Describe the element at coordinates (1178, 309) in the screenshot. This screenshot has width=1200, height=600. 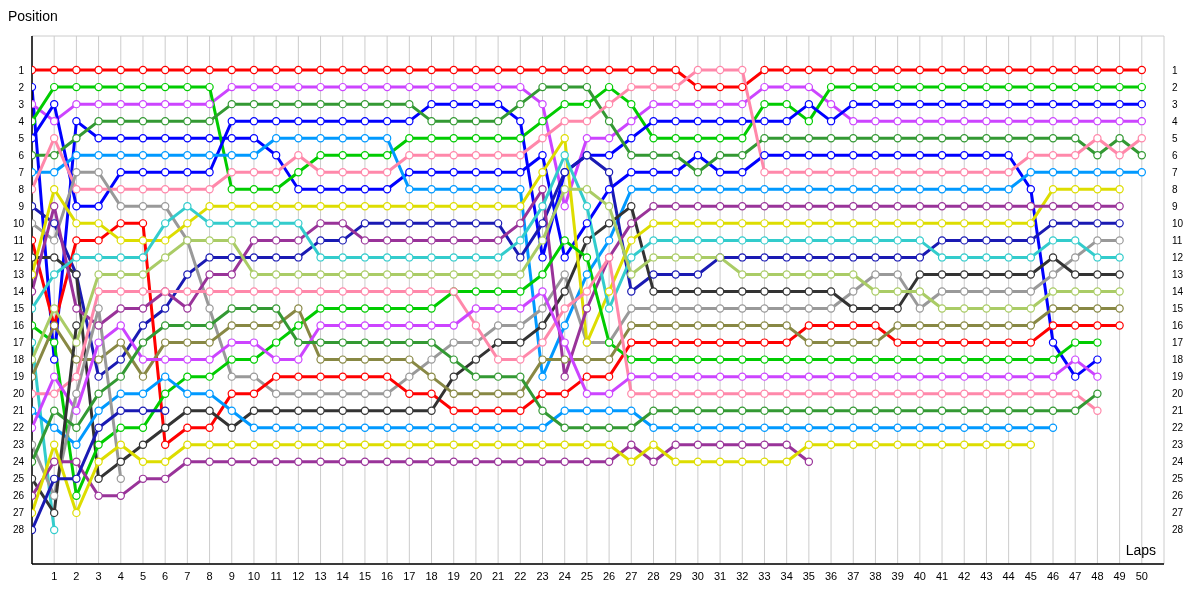
I see `y2-tick-label: 15` at that location.